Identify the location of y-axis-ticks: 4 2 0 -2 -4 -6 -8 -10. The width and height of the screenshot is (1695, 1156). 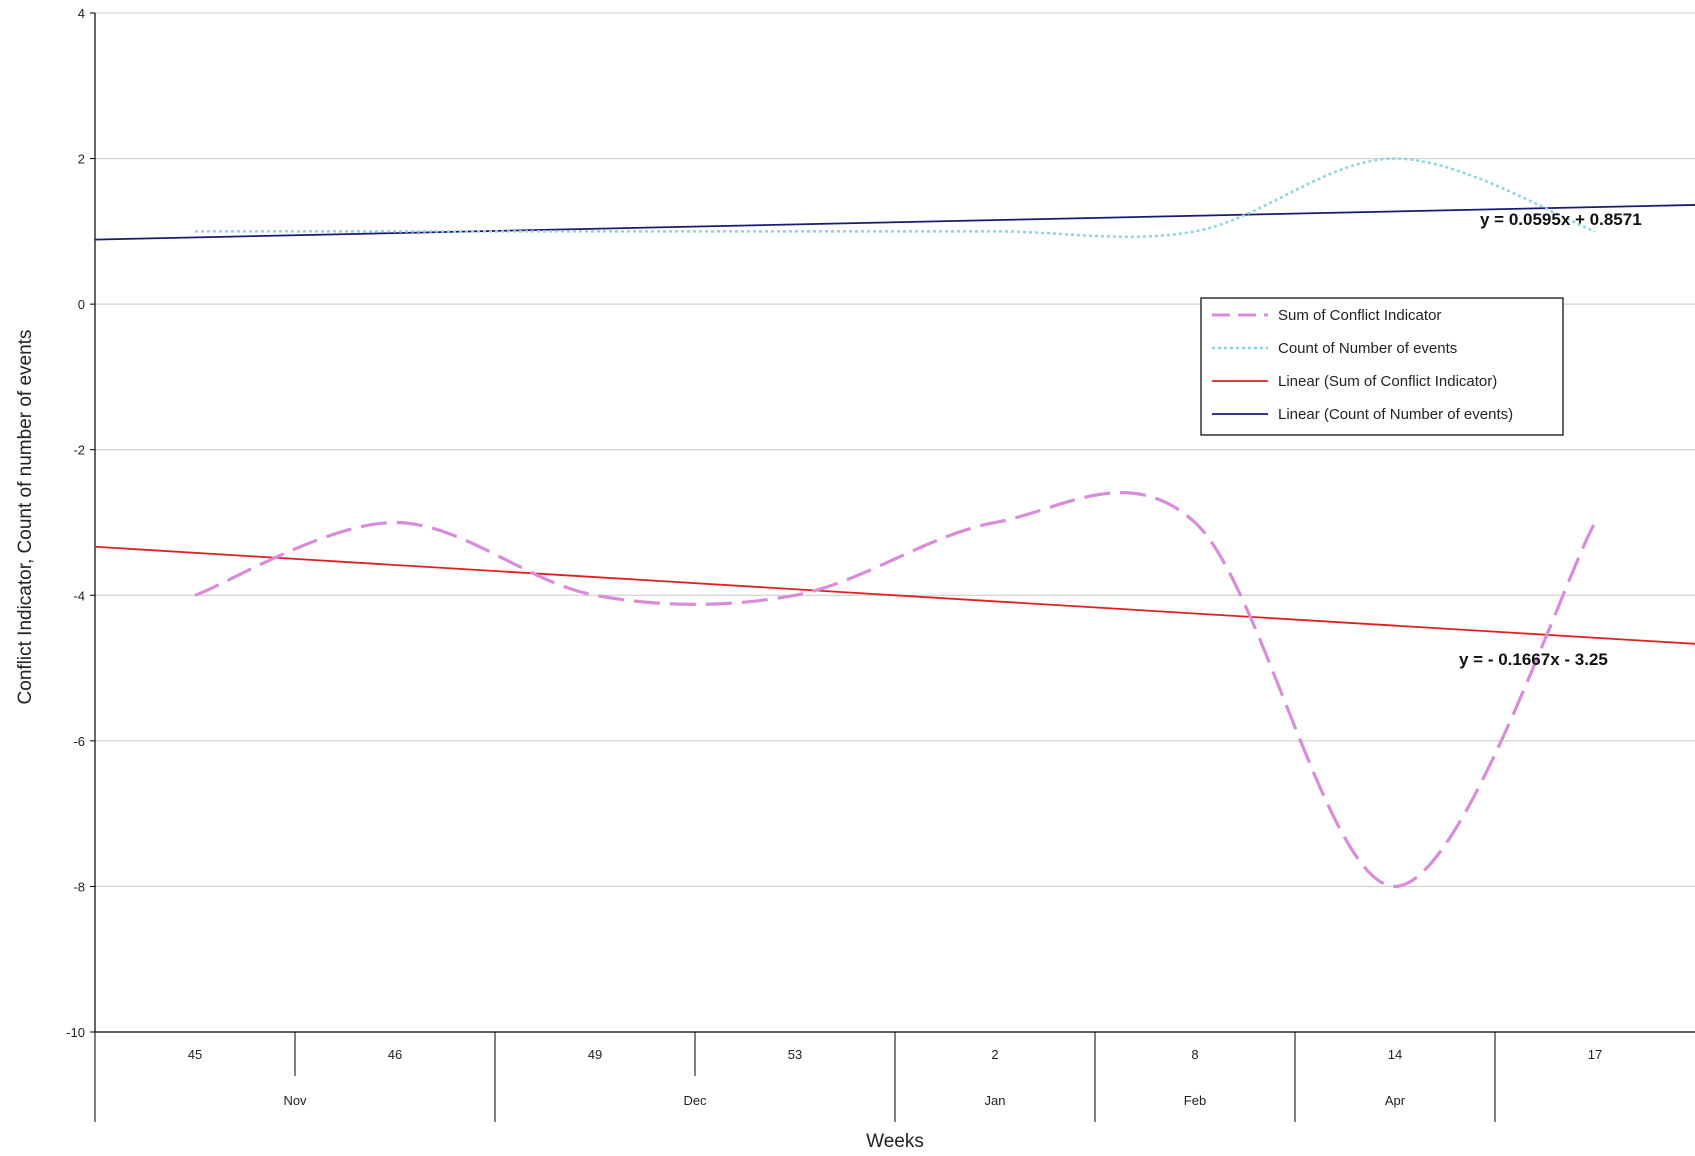
(81, 523).